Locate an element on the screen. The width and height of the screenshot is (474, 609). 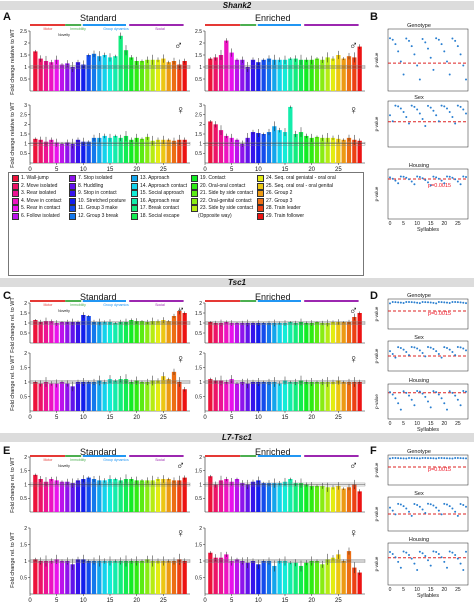
legend-label: 19. Contact is located at coordinates (213, 178).